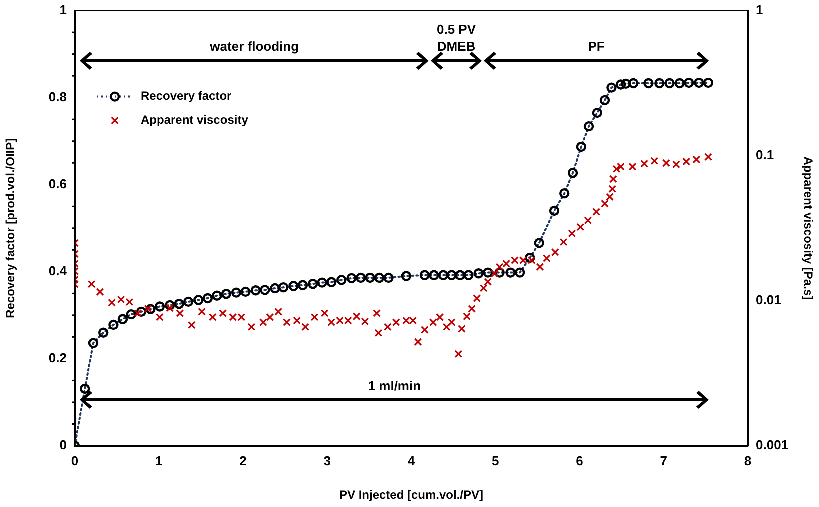 The width and height of the screenshot is (819, 507). I want to click on y-axis-title: Recovery factor [prod.vol./OIIP], so click(11, 228).